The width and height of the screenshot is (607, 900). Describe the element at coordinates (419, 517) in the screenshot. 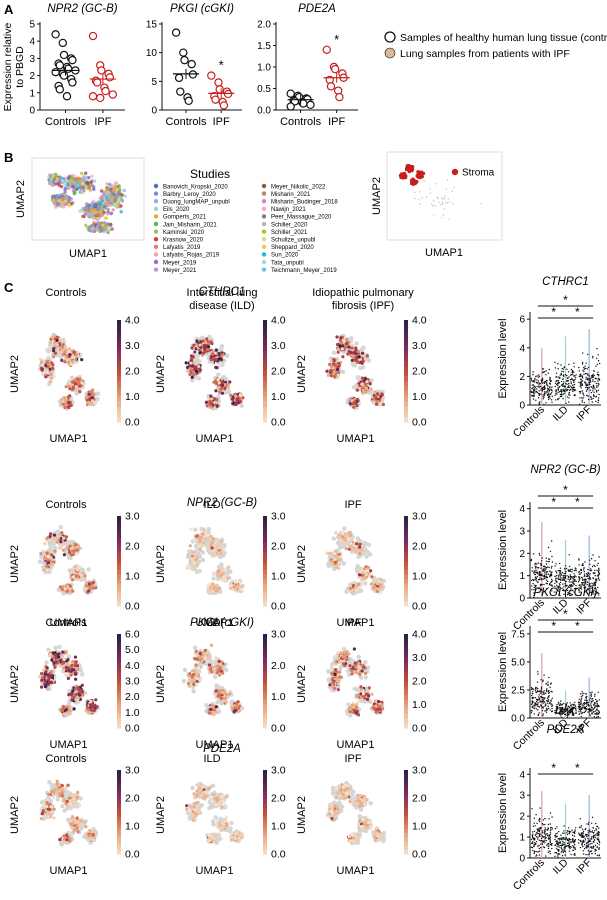

I see `colorbar-tick-label: 3.0` at that location.